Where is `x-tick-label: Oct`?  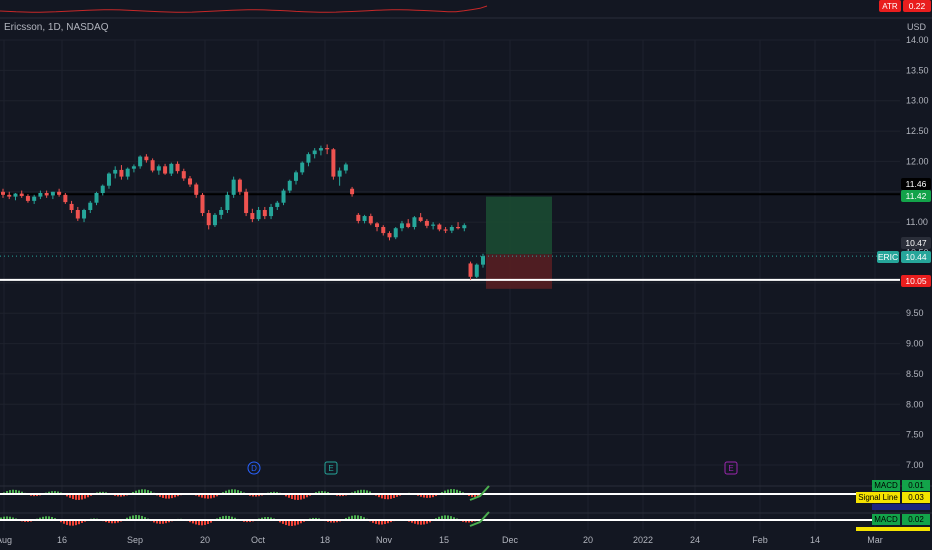 x-tick-label: Oct is located at coordinates (258, 540).